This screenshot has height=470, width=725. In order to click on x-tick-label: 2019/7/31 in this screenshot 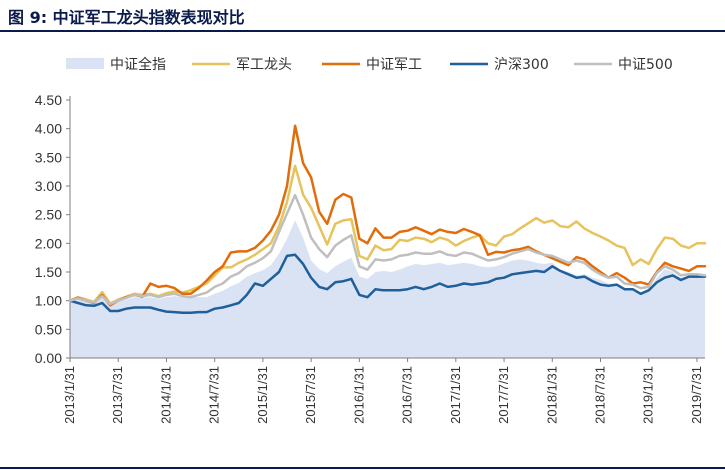, I will do `click(696, 395)`.